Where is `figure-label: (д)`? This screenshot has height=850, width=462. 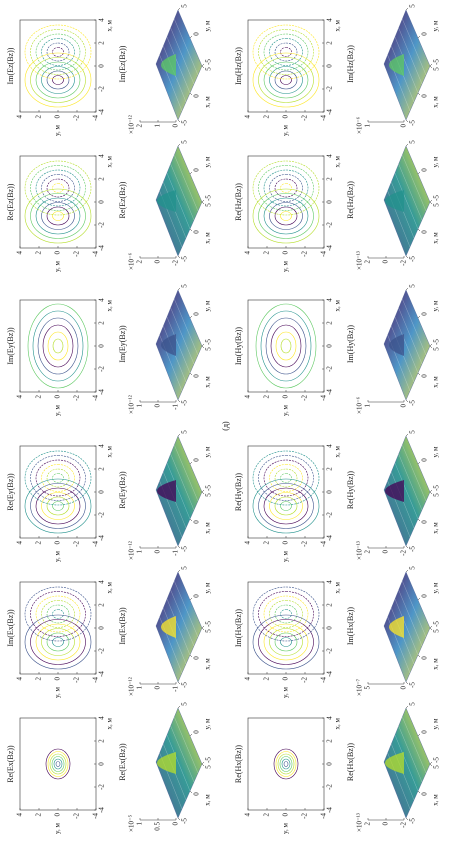
figure-label: (д) is located at coordinates (225, 426).